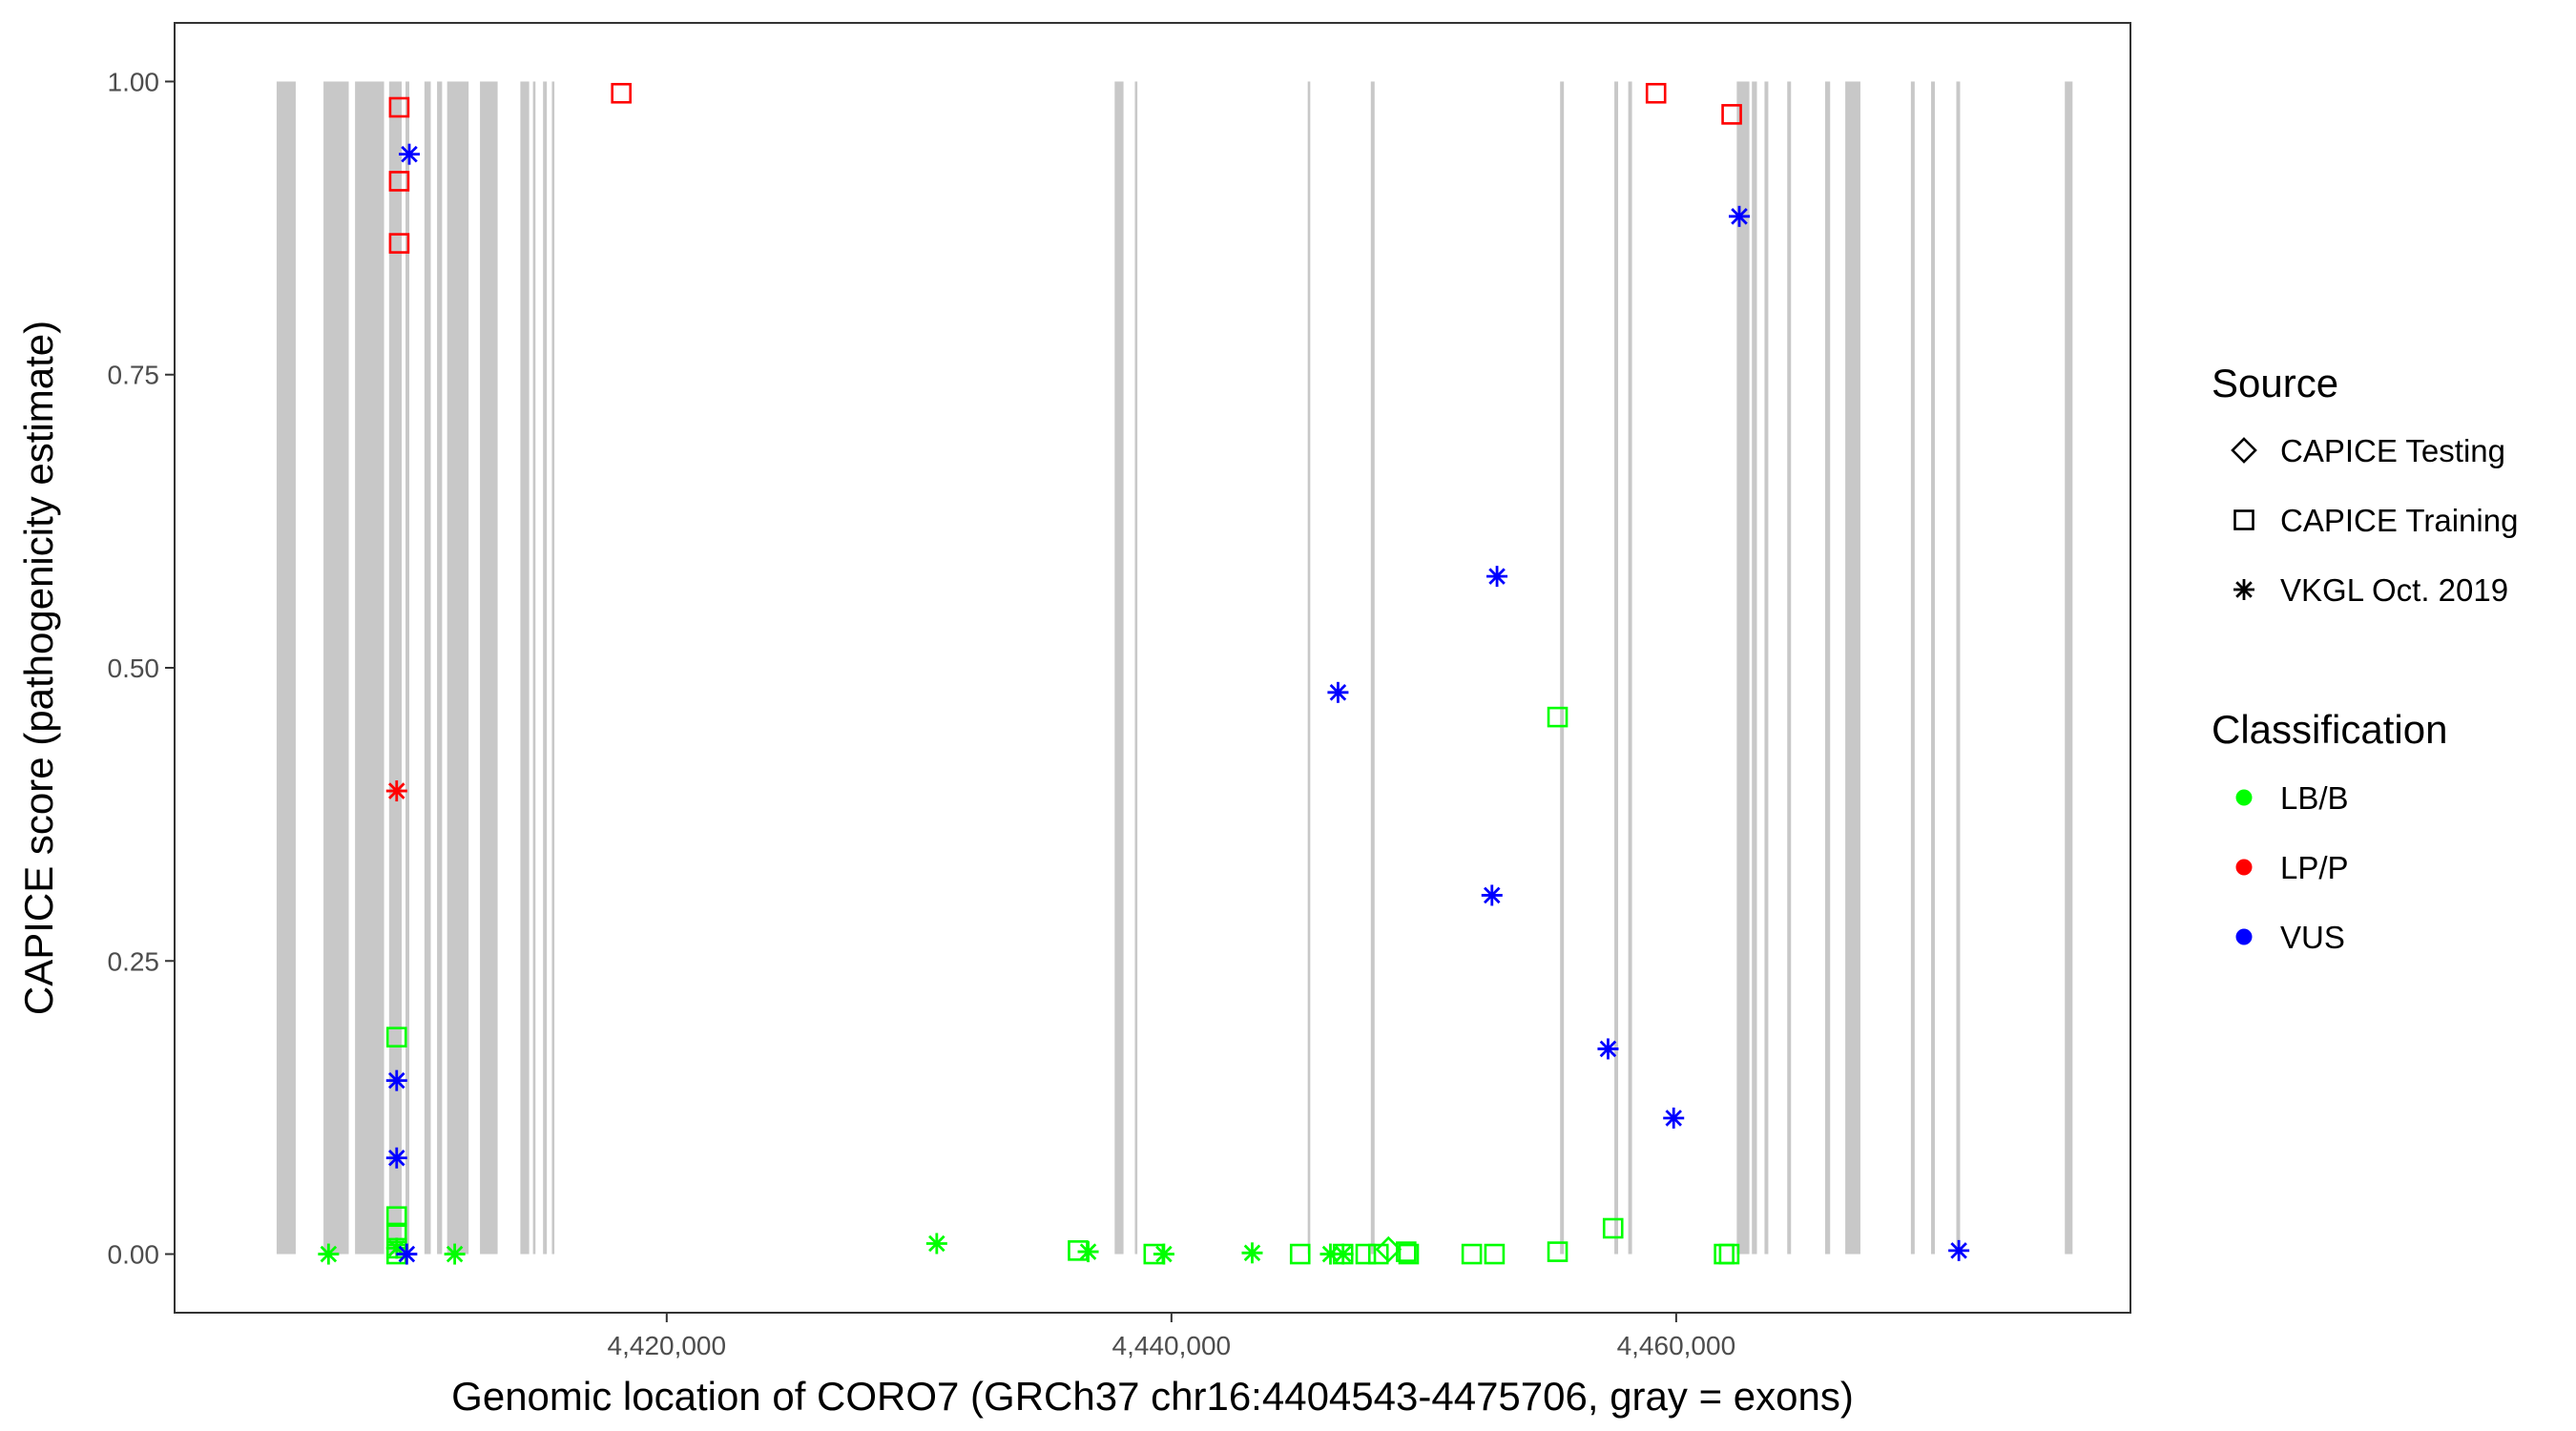 Image resolution: width=2576 pixels, height=1431 pixels. What do you see at coordinates (2243, 590) in the screenshot?
I see `legend-key-asterisk` at bounding box center [2243, 590].